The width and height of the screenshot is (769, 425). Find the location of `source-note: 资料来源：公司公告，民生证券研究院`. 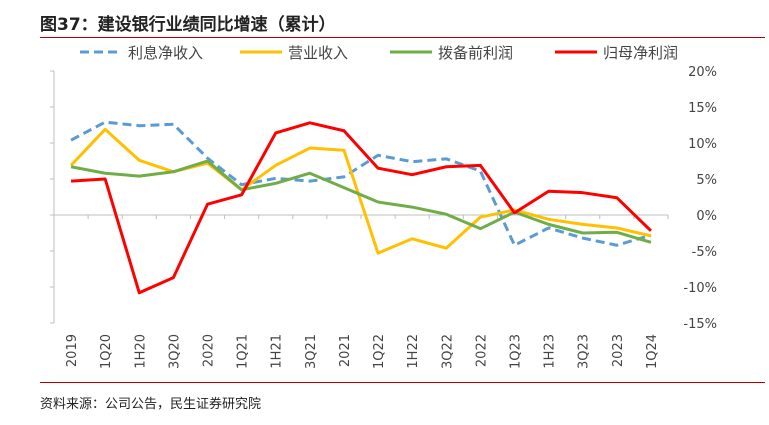

source-note: 资料来源：公司公告，民生证券研究院 is located at coordinates (151, 404).